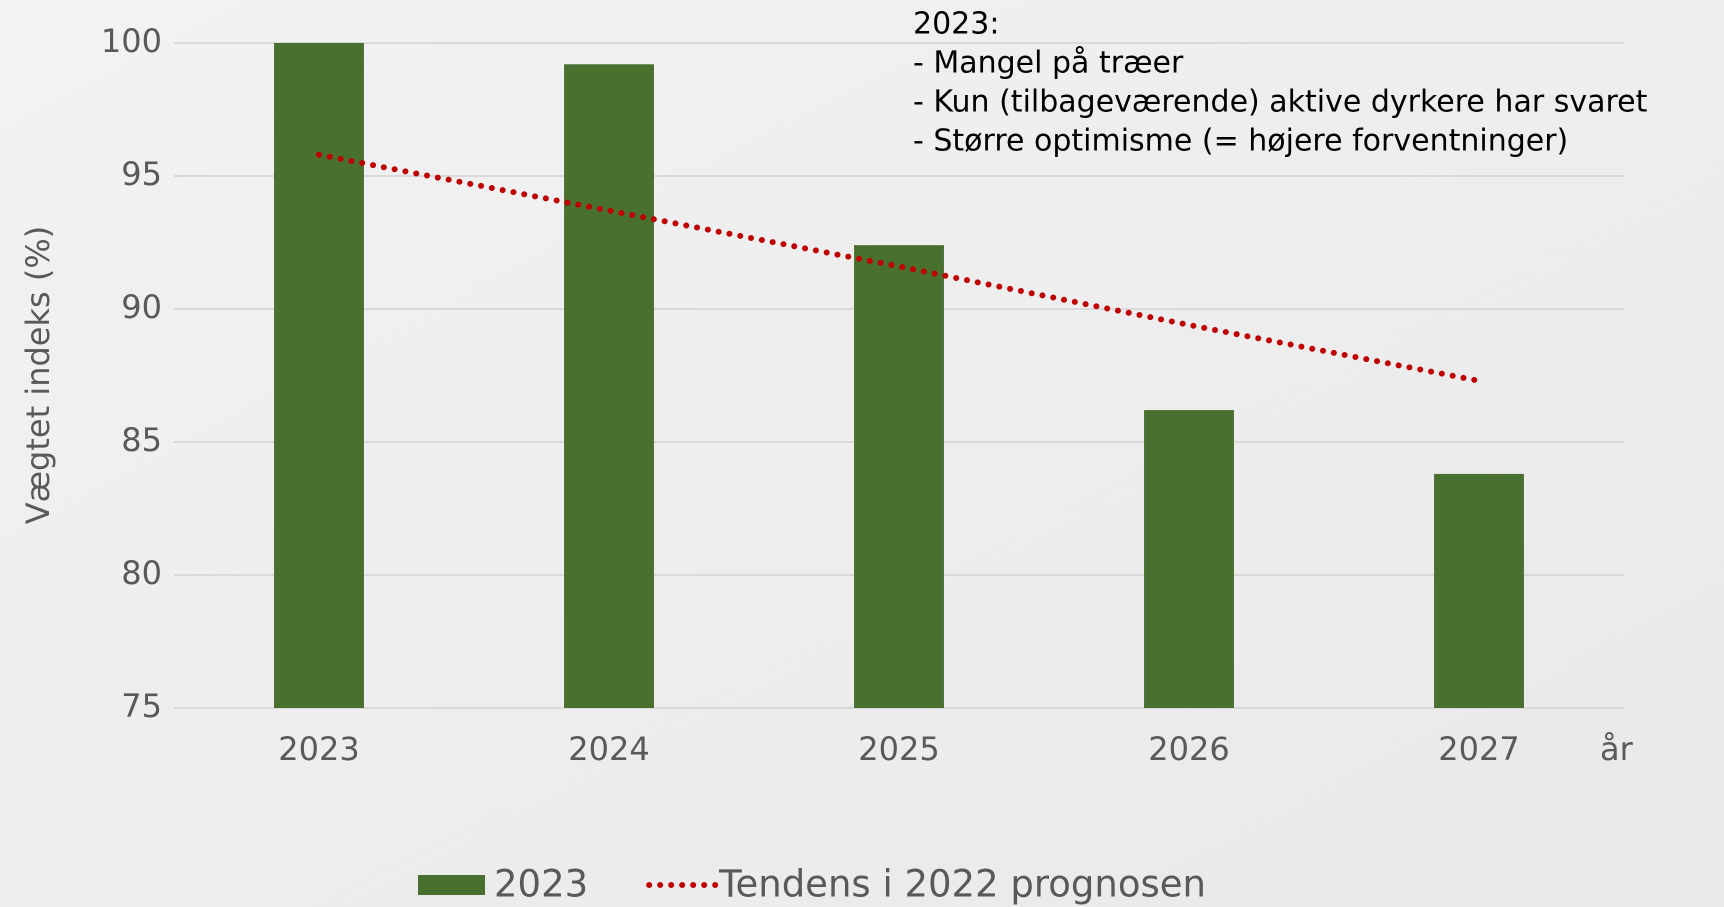  Describe the element at coordinates (141, 174) in the screenshot. I see `y-tick-label: 95` at that location.